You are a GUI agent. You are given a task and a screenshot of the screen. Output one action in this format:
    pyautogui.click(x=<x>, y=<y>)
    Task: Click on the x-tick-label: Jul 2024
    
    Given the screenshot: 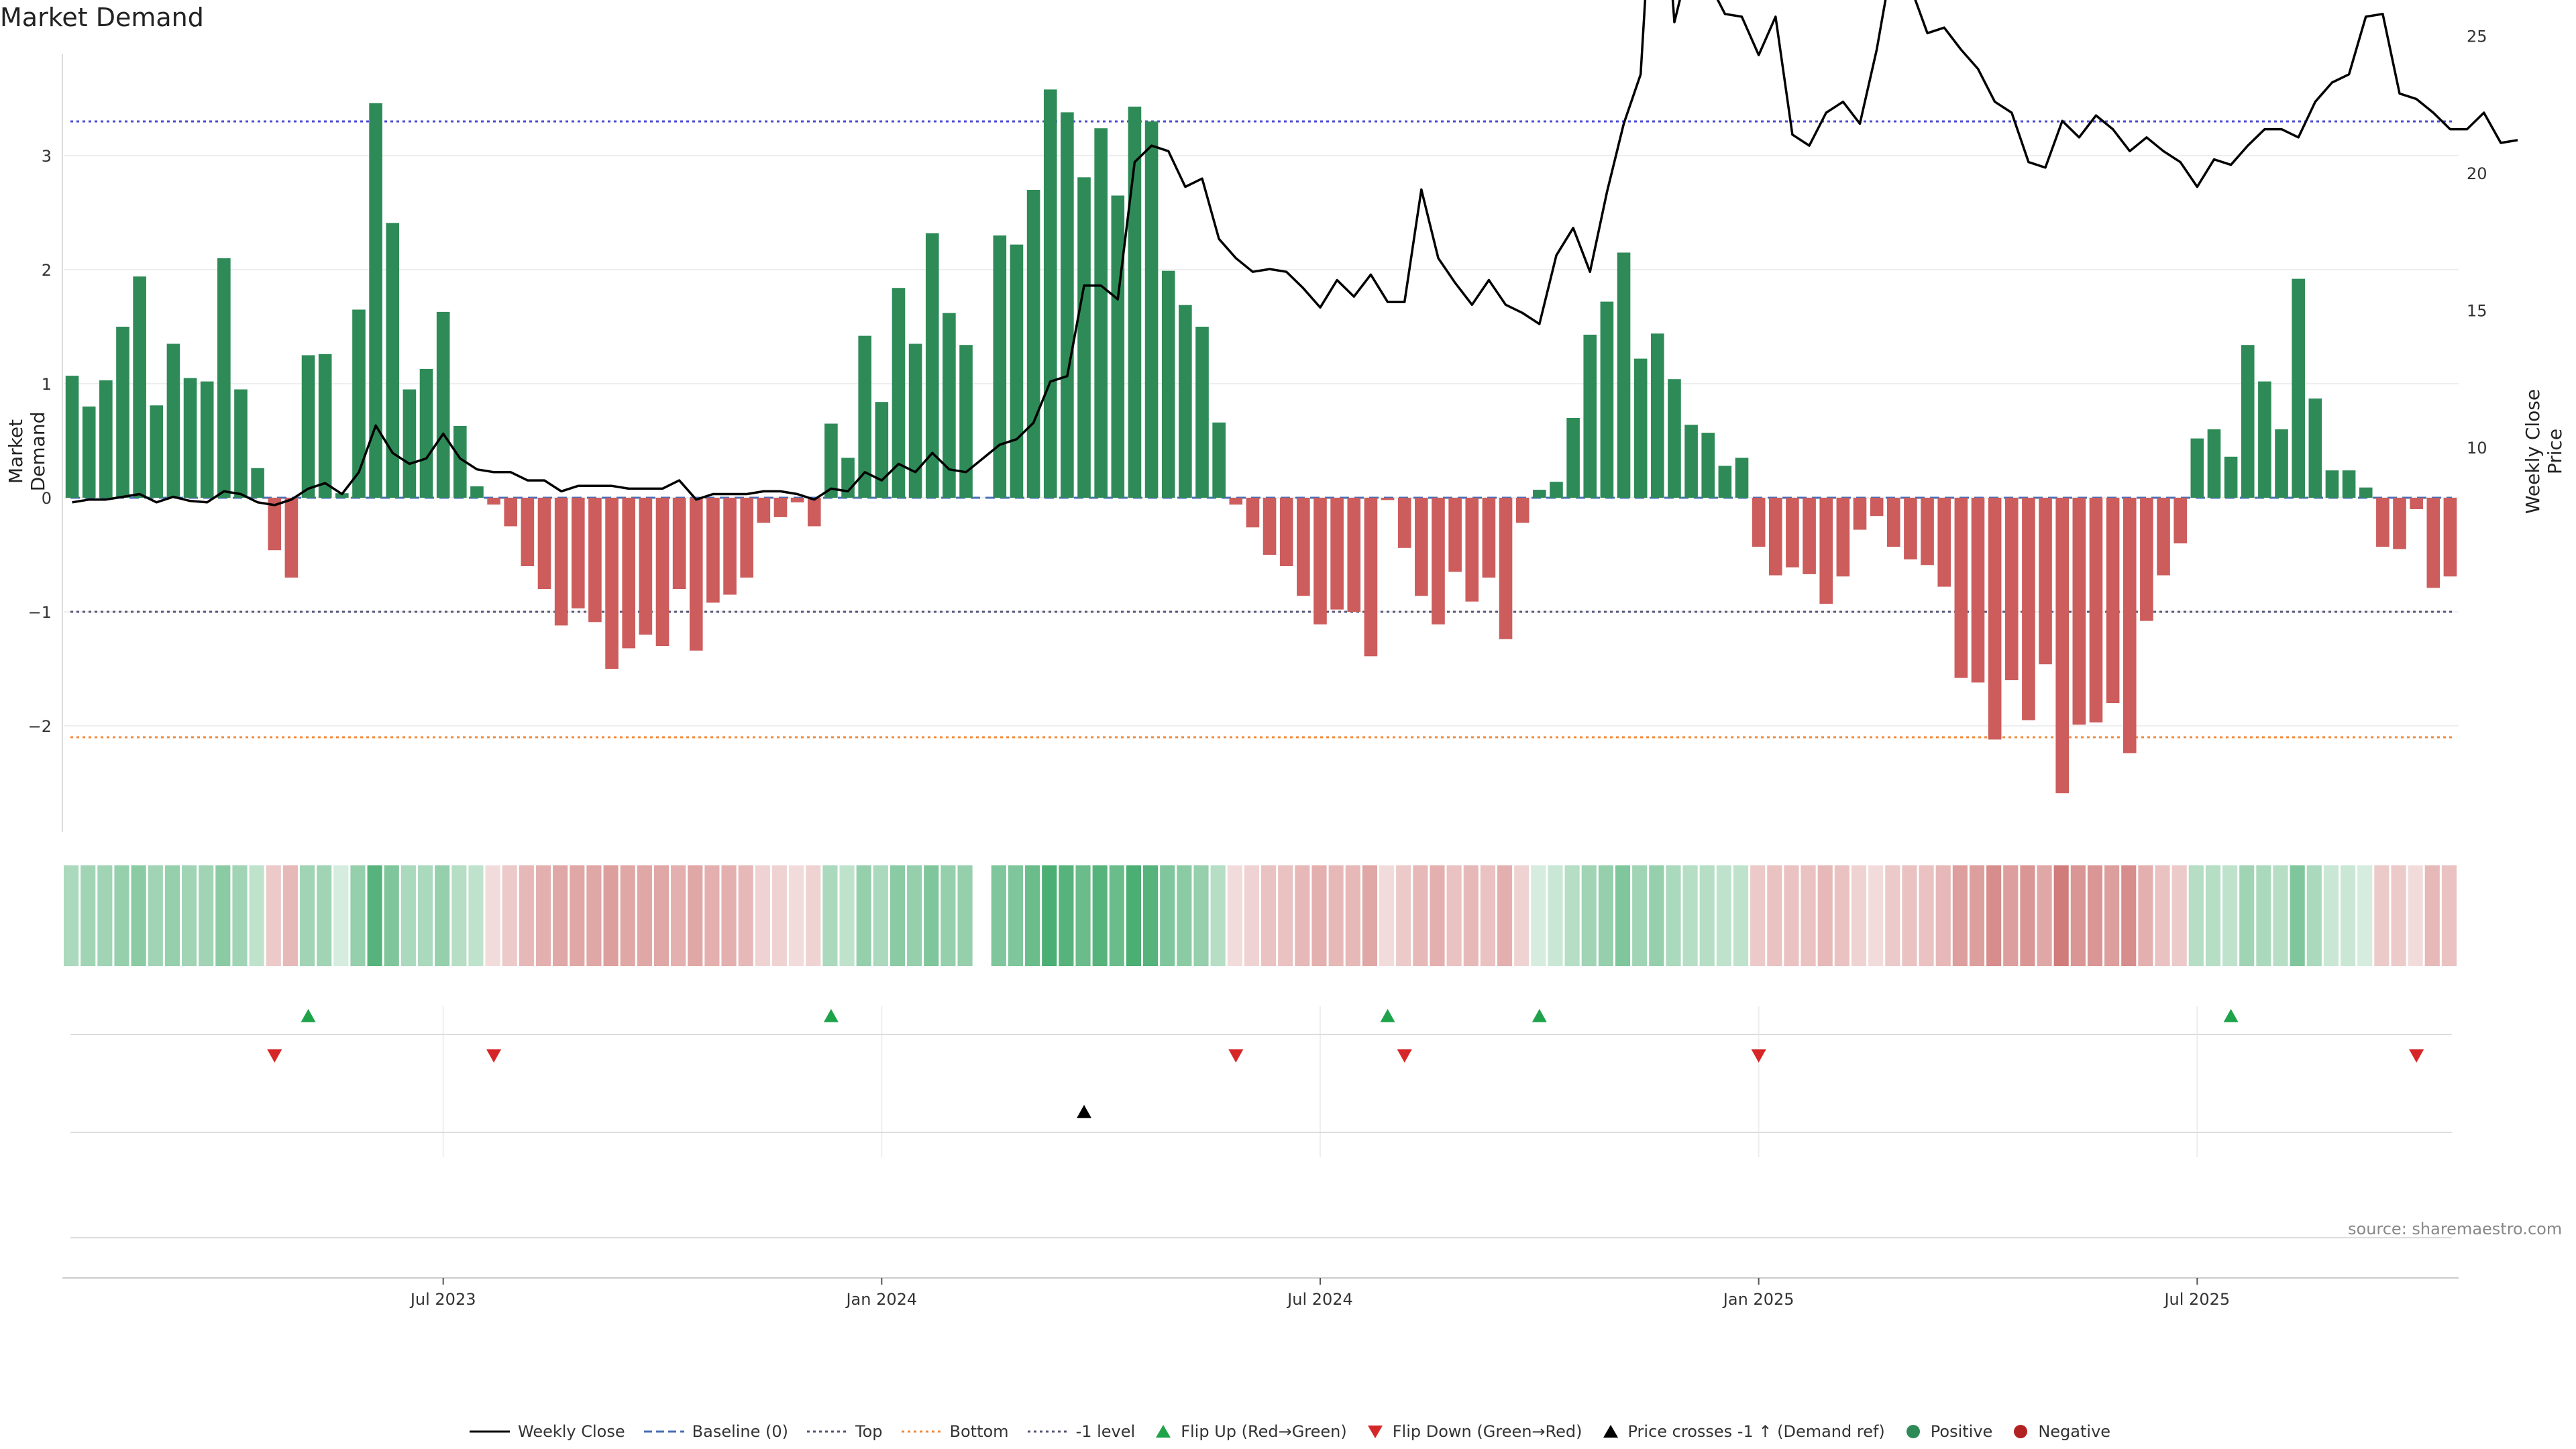 What is the action you would take?
    pyautogui.click(x=1319, y=1299)
    